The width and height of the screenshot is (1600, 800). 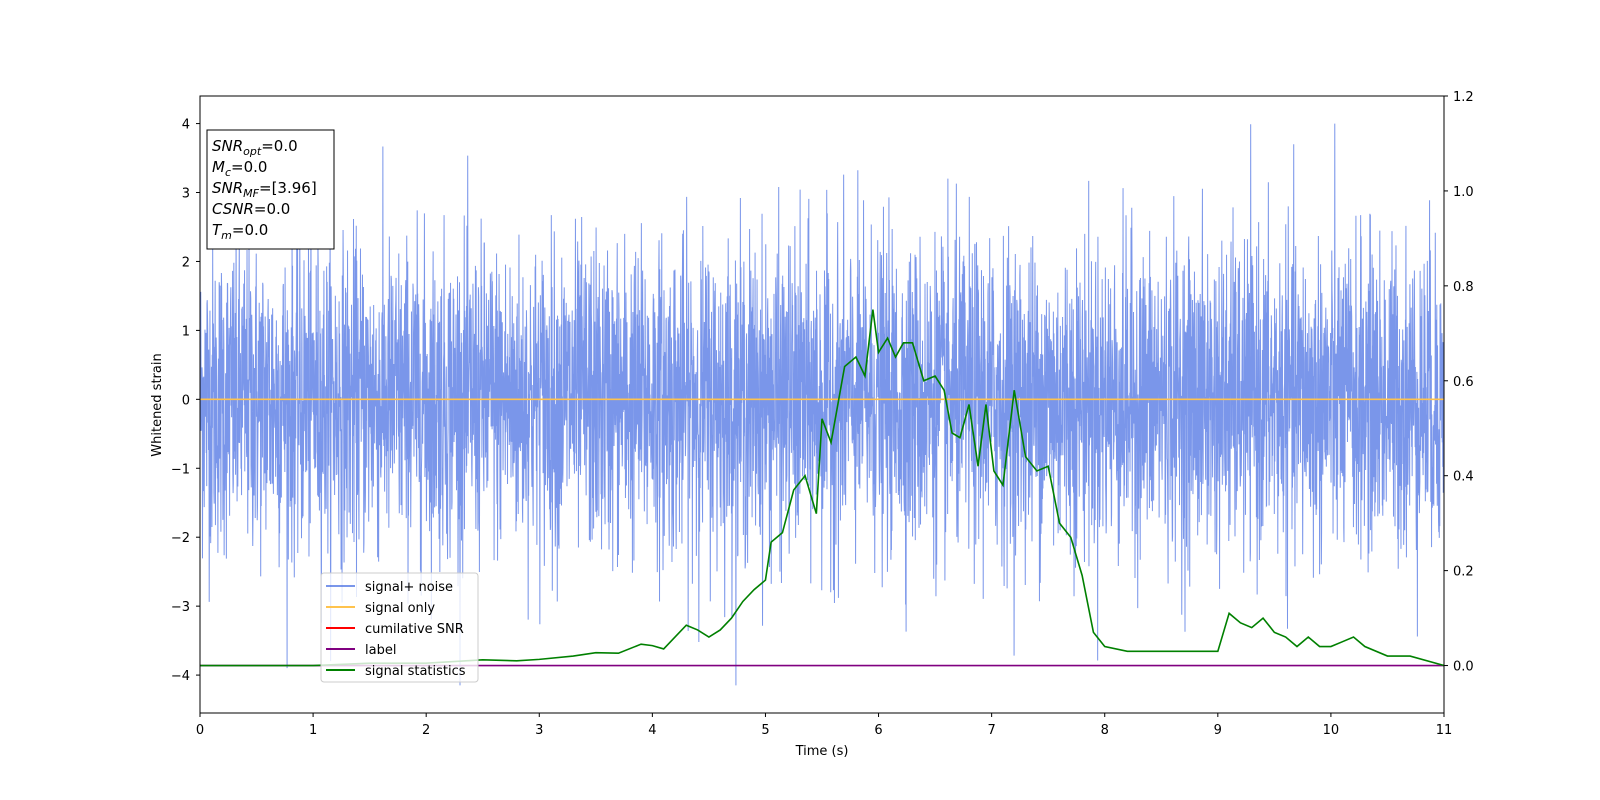 I want to click on y-tick-label: 1, so click(x=186, y=331).